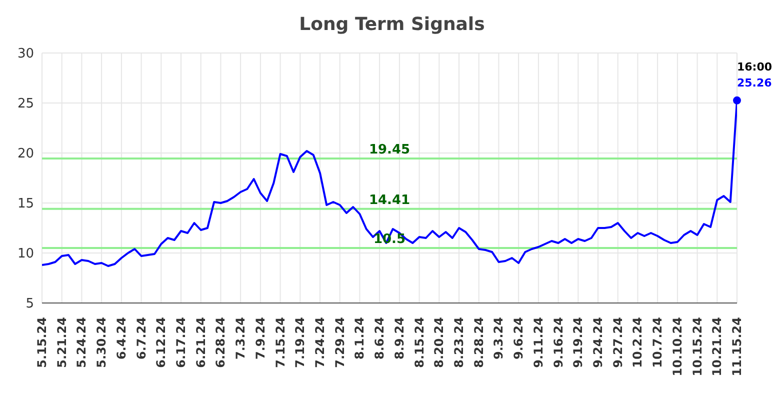 This screenshot has width=784, height=398. What do you see at coordinates (657, 342) in the screenshot?
I see `x-tick-label: 10.7.24` at bounding box center [657, 342].